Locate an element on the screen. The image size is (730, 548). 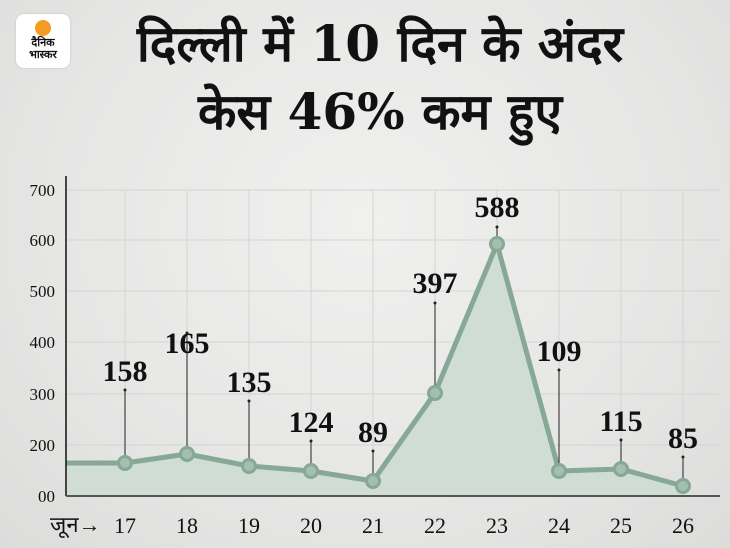
sun-icon is located at coordinates (43, 28).